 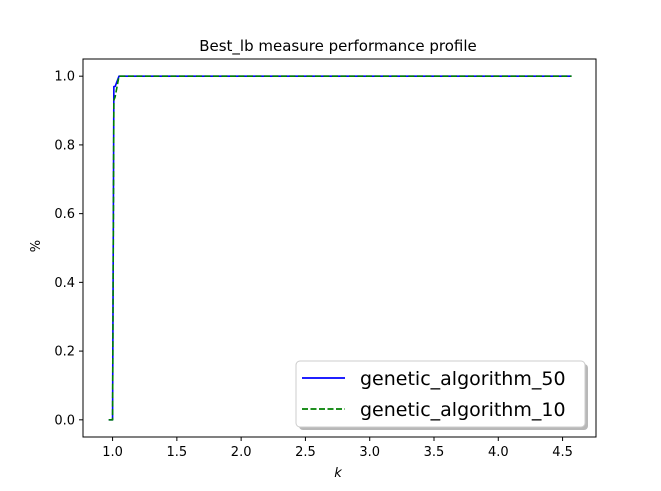 What do you see at coordinates (64, 77) in the screenshot?
I see `y-tick-label: 1.0` at bounding box center [64, 77].